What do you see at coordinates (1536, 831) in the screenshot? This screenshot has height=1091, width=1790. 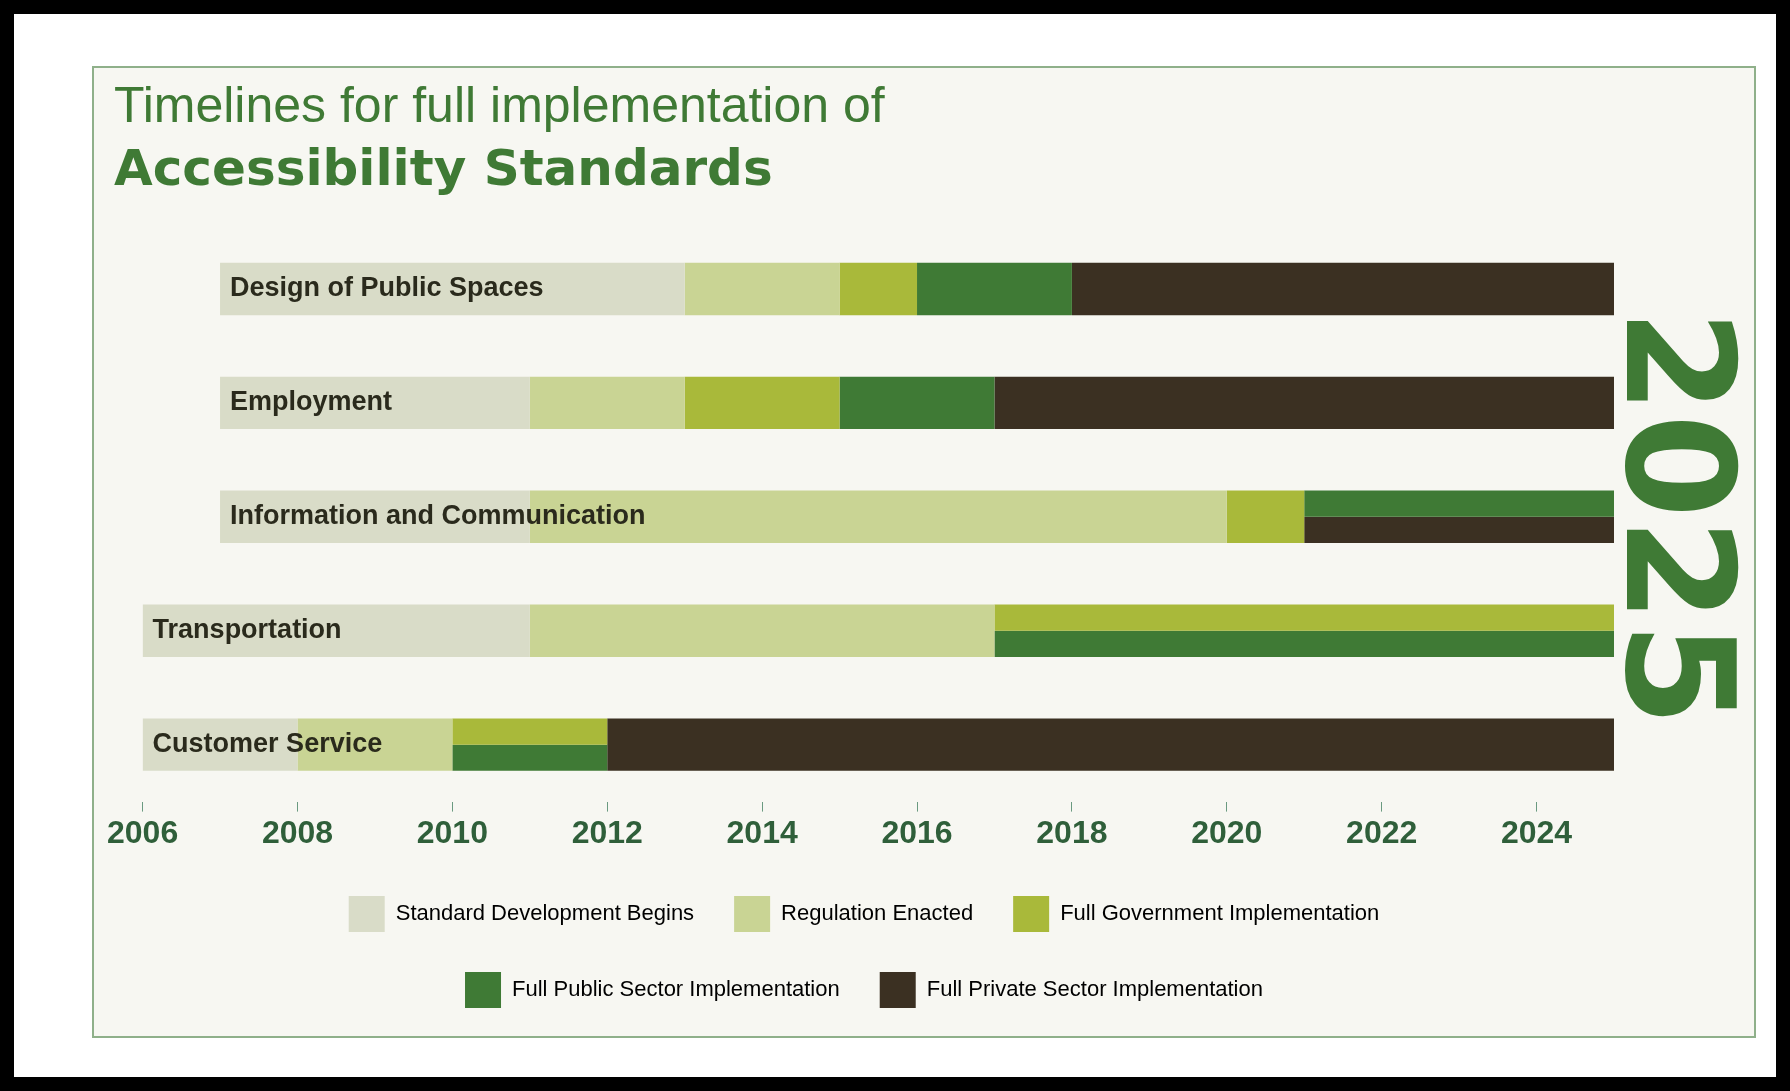 I see `x-tick-label: 2024` at bounding box center [1536, 831].